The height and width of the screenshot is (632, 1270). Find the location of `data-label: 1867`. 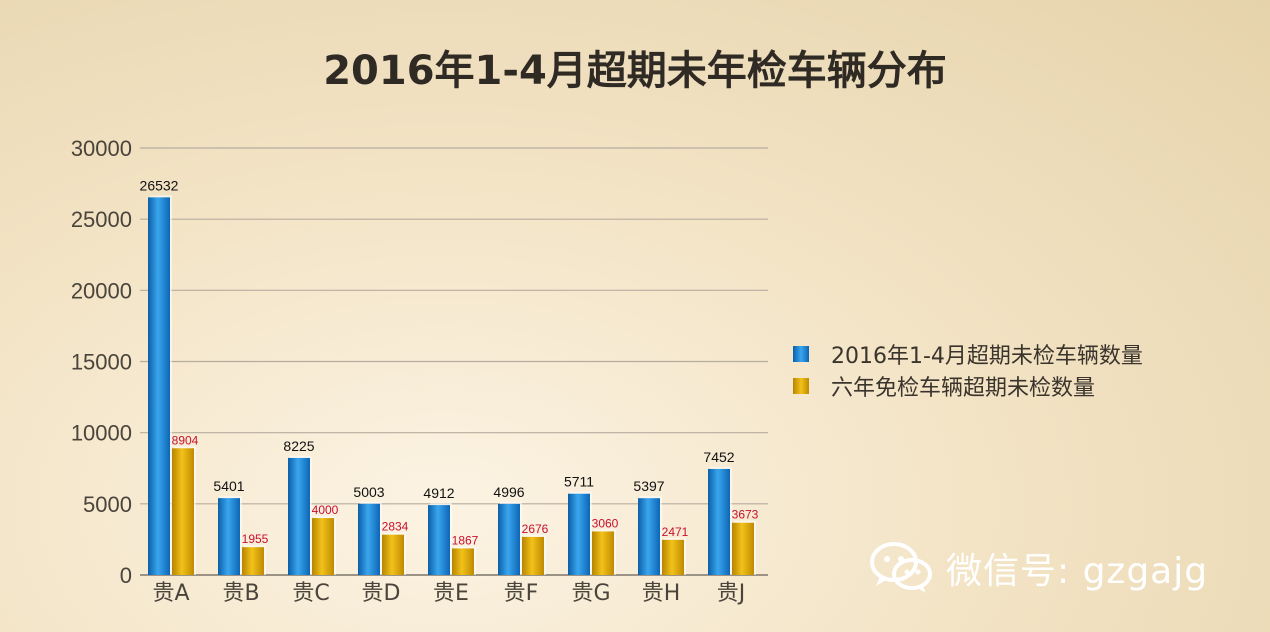

data-label: 1867 is located at coordinates (465, 540).